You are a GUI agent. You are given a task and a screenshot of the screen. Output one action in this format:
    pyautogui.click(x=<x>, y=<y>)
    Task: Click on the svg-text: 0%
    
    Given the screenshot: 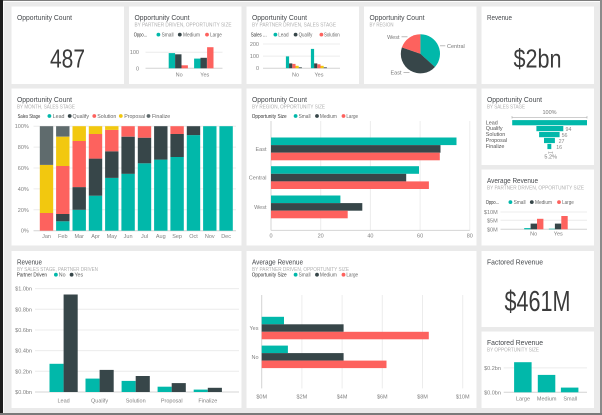 What is the action you would take?
    pyautogui.click(x=25, y=232)
    